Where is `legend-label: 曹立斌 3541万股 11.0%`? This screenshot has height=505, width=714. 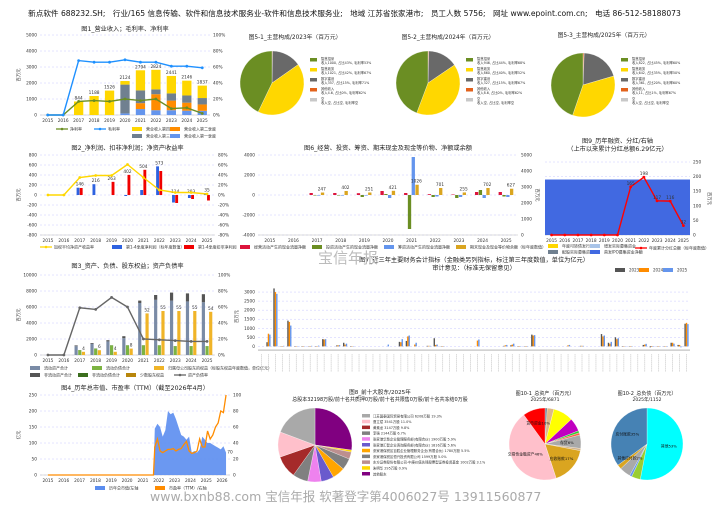 legend-label: 曹立斌 3541万股 11.0% is located at coordinates (392, 421).